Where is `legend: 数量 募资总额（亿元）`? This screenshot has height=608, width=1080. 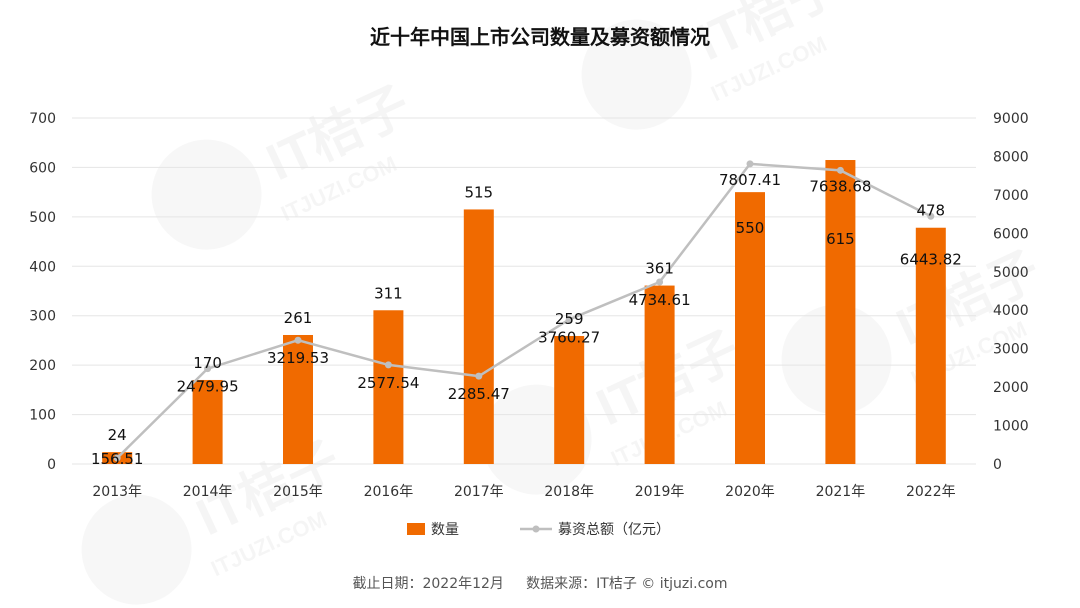
legend: 数量 募资总额（亿元） is located at coordinates (538, 530).